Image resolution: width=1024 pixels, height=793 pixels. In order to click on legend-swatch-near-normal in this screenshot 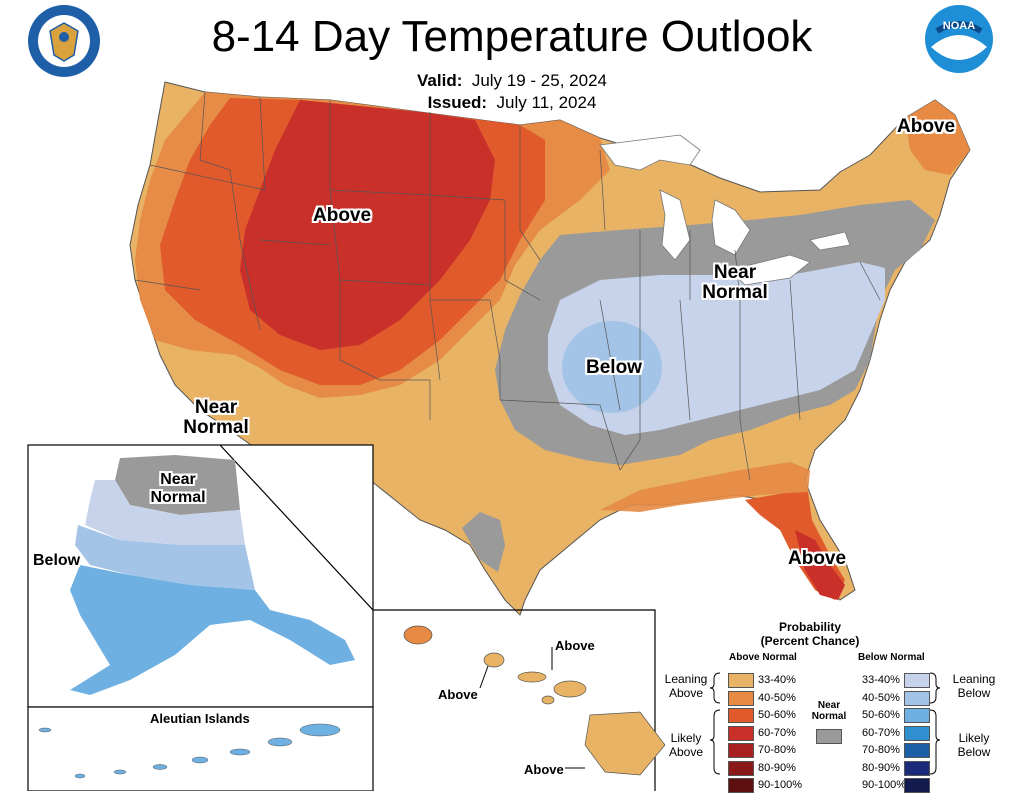, I will do `click(829, 736)`.